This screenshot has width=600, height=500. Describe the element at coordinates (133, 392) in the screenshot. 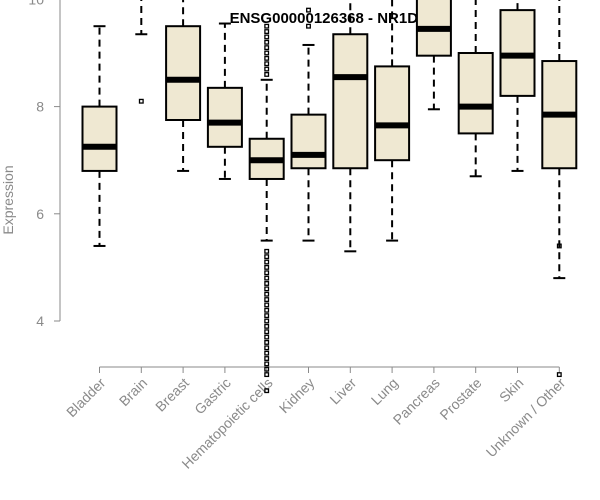

I see `x-category-label: Brain` at that location.